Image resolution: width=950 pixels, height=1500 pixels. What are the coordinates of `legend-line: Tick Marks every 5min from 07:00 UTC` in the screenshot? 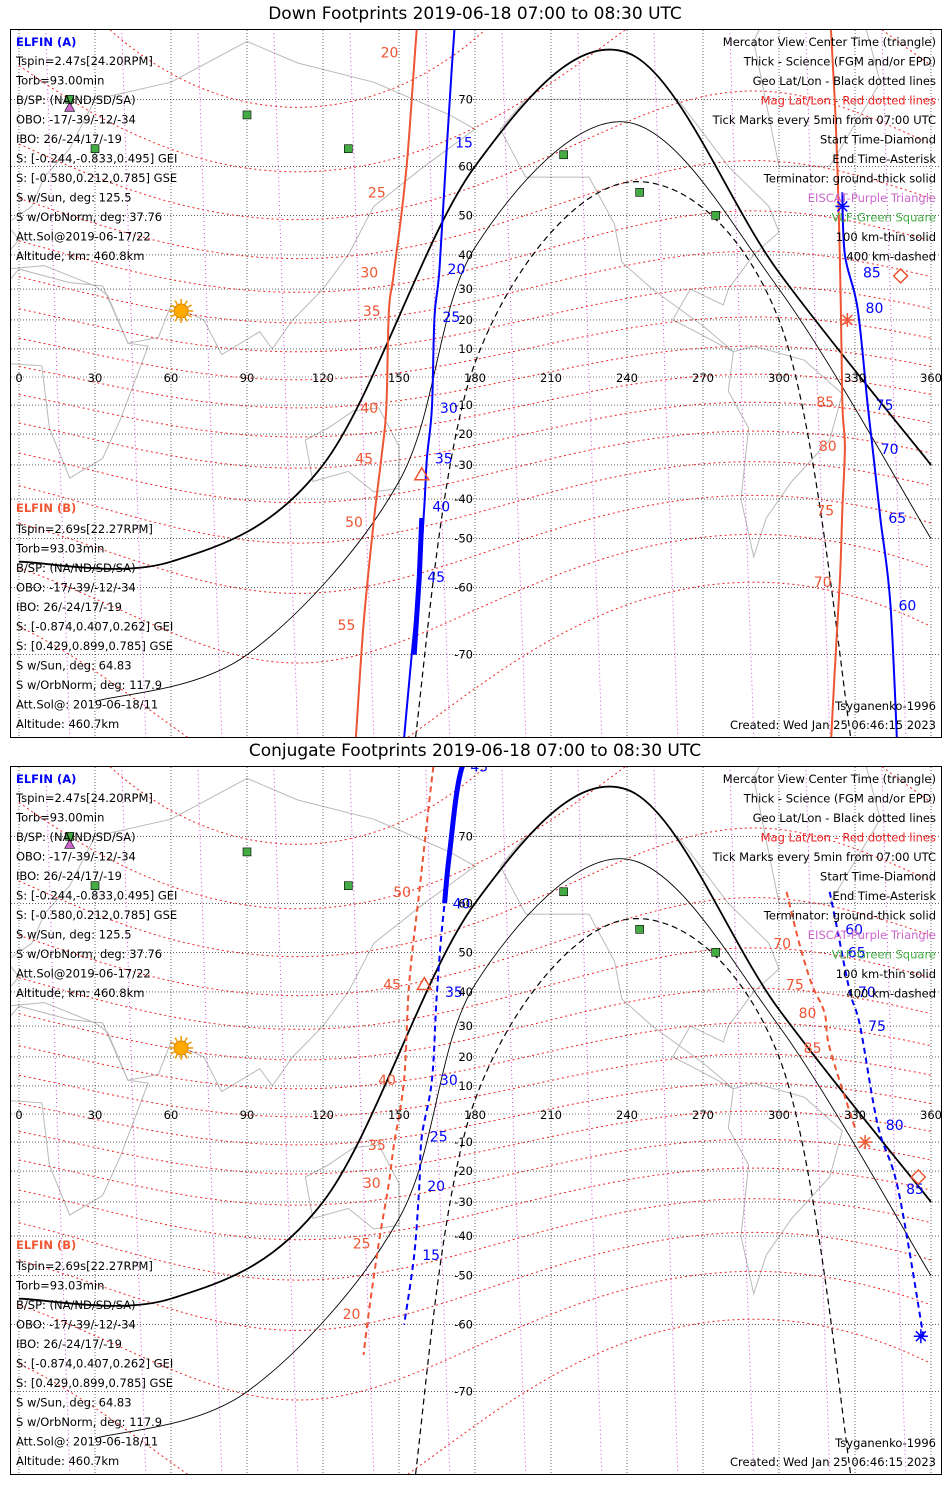 It's located at (824, 120).